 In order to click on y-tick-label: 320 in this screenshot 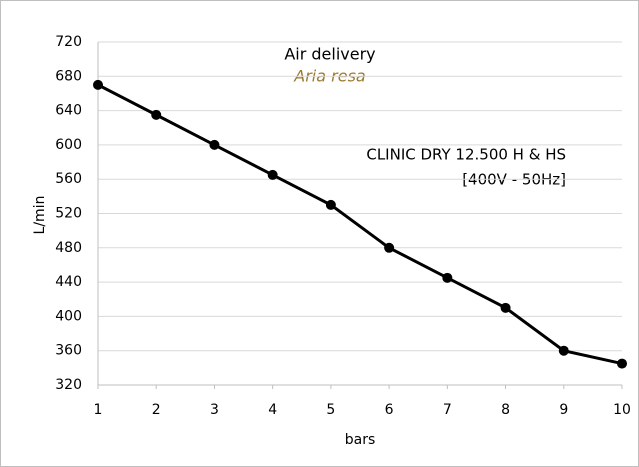, I will do `click(68, 385)`.